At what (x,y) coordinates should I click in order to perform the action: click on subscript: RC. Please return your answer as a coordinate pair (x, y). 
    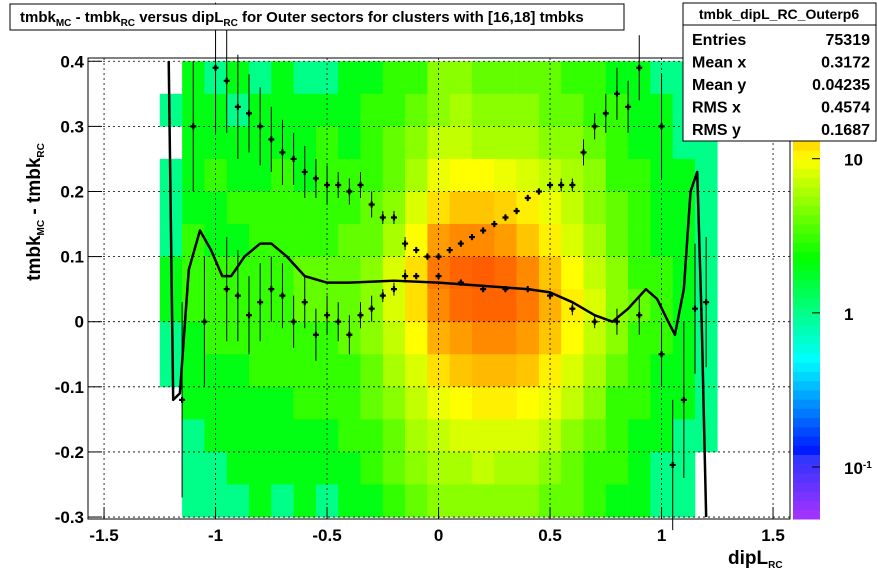
    Looking at the image, I should click on (230, 23).